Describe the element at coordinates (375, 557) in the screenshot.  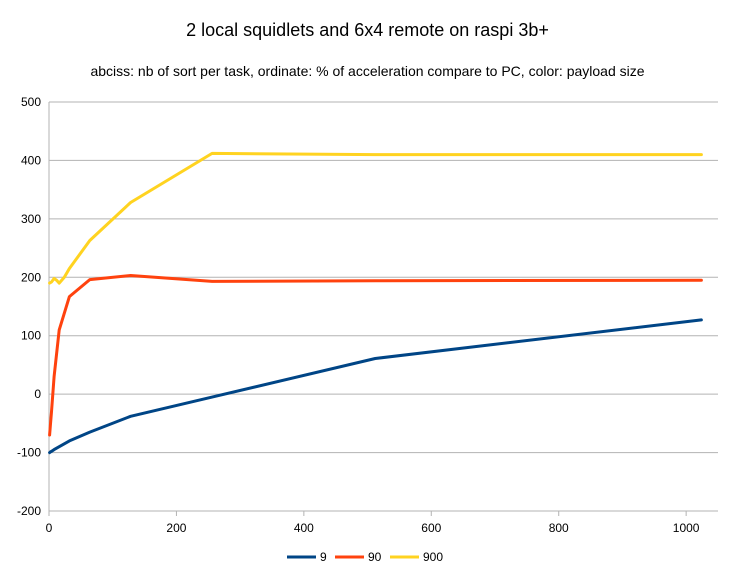
I see `legend-label-90: 90` at that location.